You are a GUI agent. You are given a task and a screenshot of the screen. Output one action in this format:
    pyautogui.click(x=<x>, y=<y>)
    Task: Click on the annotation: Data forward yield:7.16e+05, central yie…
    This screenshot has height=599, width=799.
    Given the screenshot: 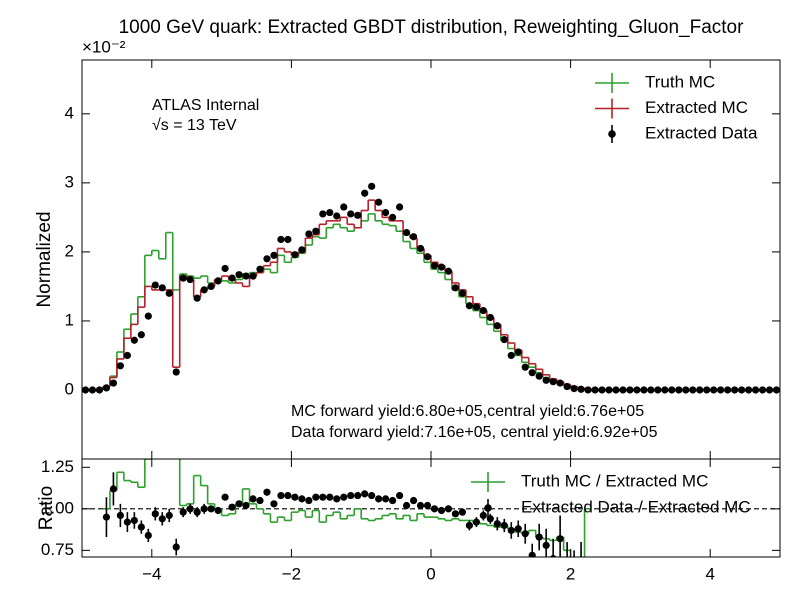 What is the action you would take?
    pyautogui.click(x=474, y=432)
    